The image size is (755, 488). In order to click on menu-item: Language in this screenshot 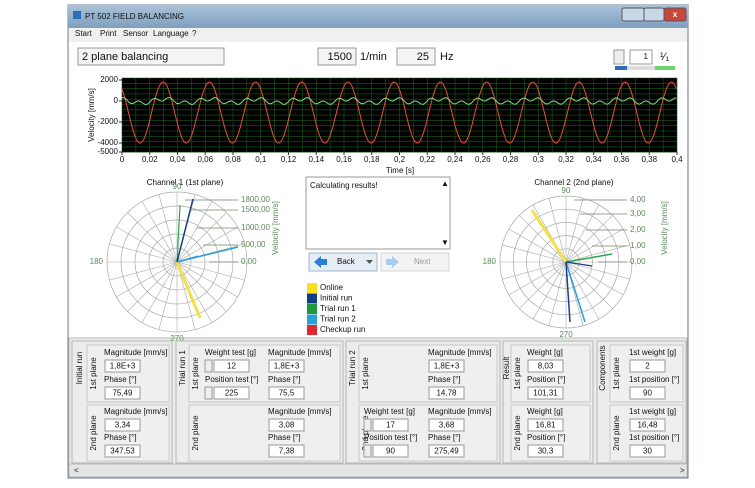, I will do `click(171, 33)`.